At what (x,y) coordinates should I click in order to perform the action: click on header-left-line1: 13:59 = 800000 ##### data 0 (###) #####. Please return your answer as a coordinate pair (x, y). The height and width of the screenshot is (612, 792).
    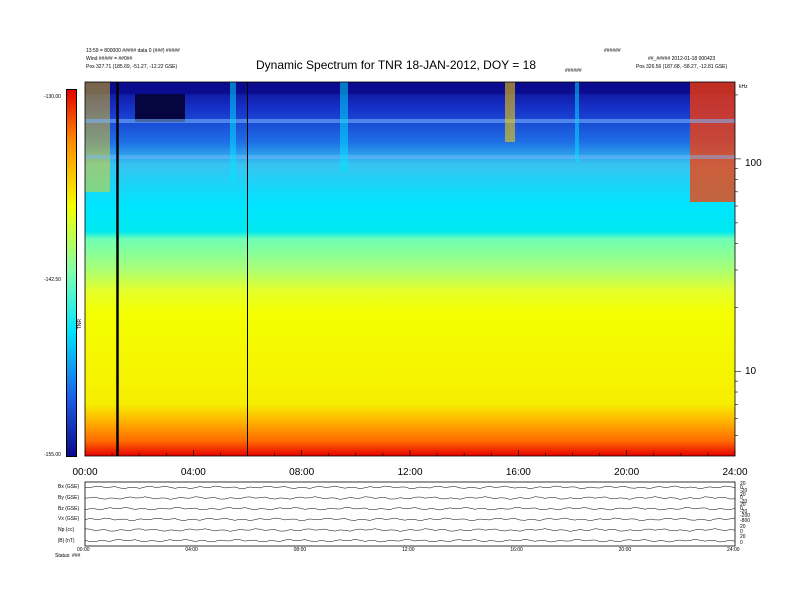
    Looking at the image, I should click on (133, 51).